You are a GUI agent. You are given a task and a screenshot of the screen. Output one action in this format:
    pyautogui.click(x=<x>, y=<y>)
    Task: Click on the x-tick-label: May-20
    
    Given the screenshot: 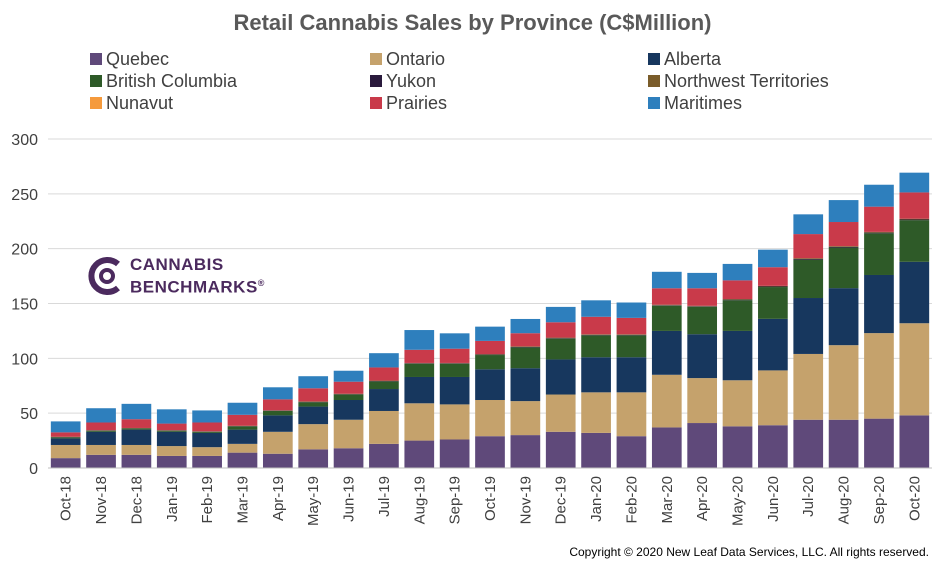 What is the action you would take?
    pyautogui.click(x=738, y=501)
    